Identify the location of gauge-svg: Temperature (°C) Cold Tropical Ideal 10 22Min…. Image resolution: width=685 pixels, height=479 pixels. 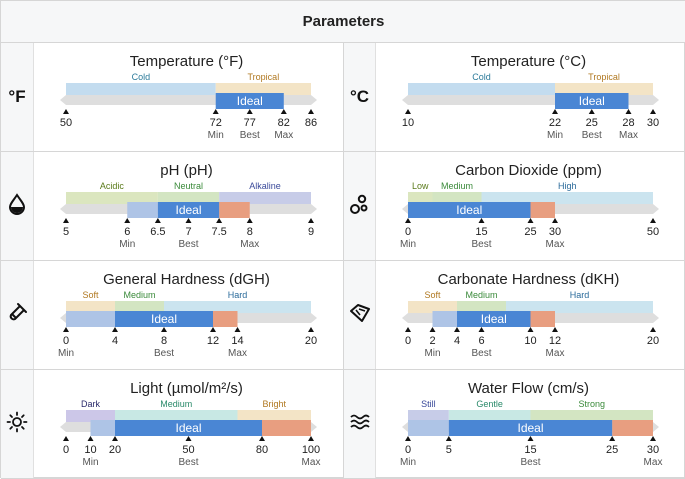
(530, 97).